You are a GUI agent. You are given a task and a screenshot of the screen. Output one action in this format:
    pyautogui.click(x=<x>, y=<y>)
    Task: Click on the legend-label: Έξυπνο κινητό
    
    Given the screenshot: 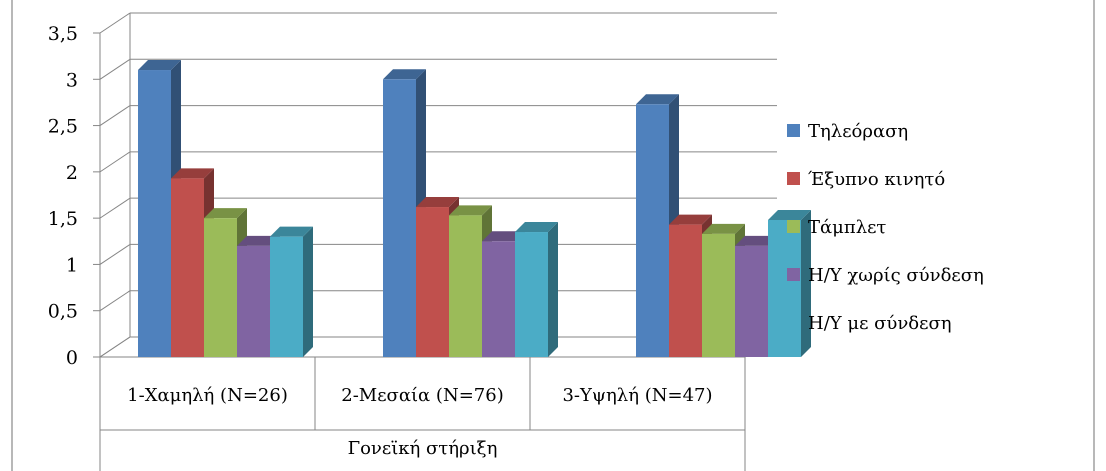 What is the action you would take?
    pyautogui.click(x=876, y=179)
    